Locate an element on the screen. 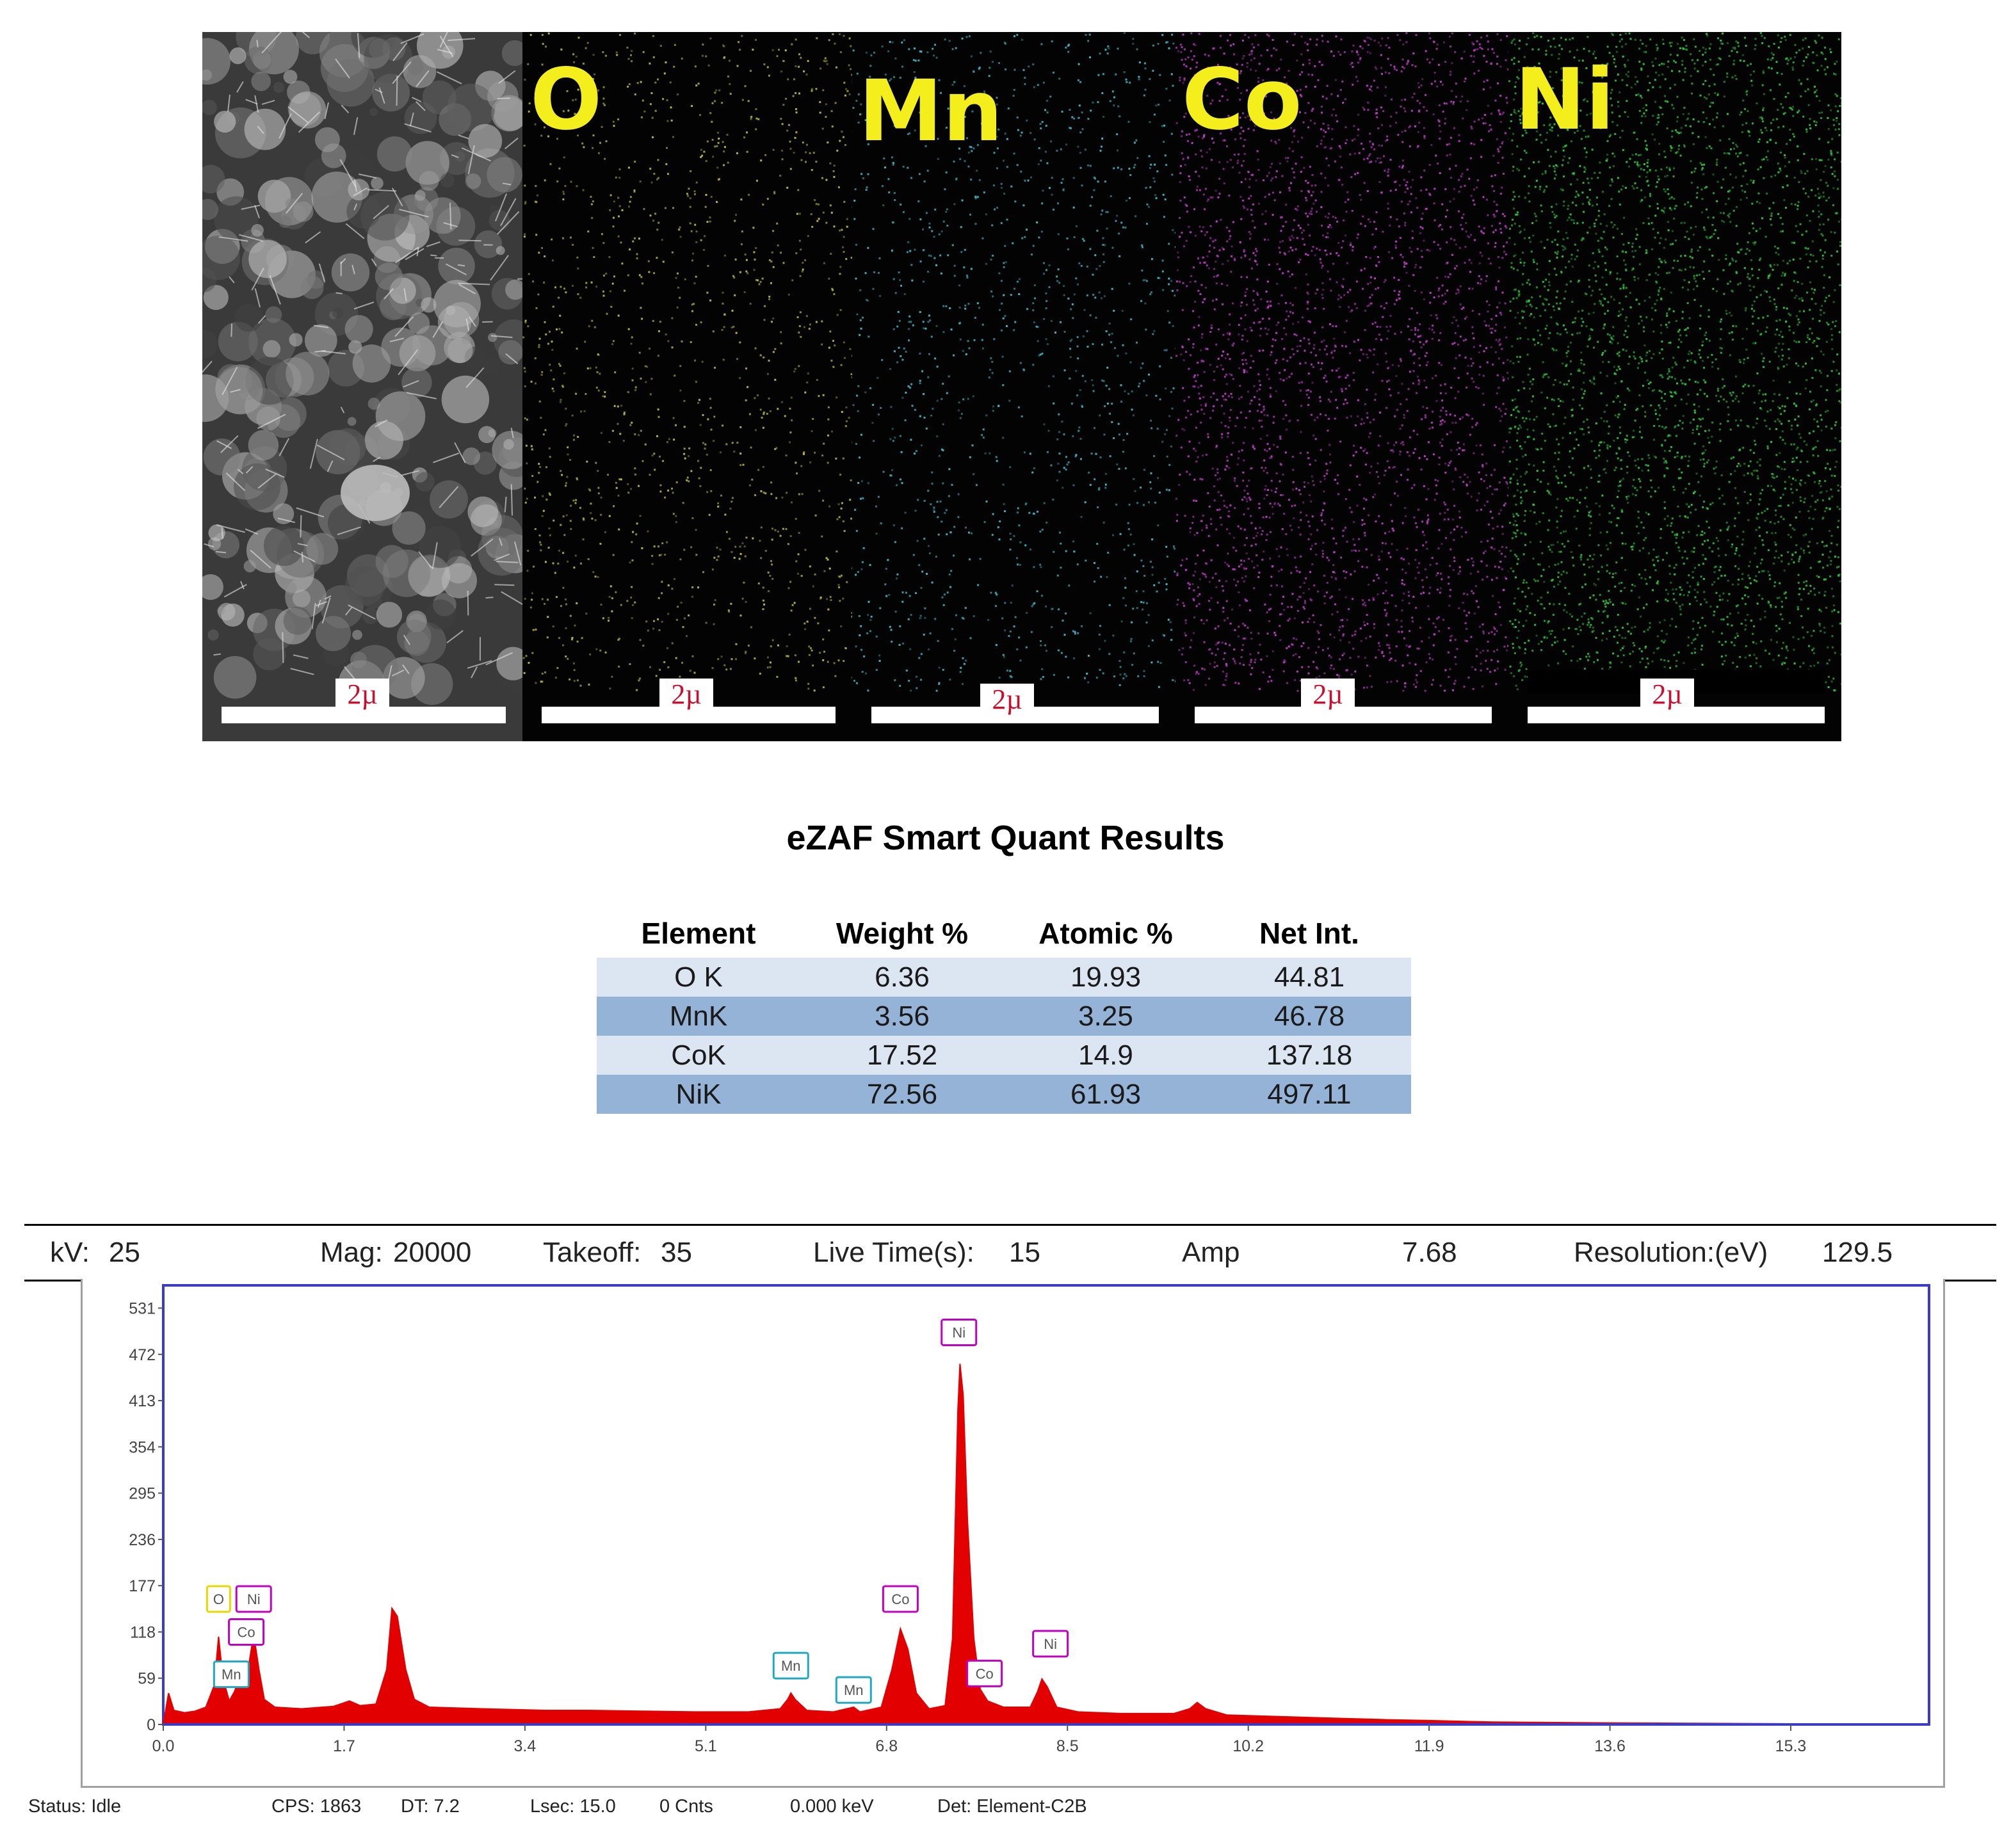 The image size is (2011, 1848). detector-readout: Det: Element-C2B is located at coordinates (1012, 1806).